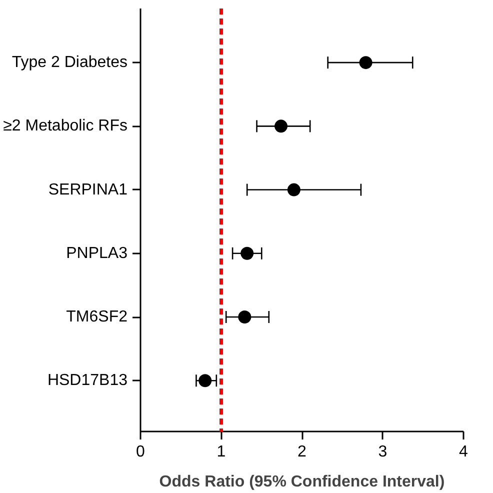 This screenshot has height=493, width=493. I want to click on y-tick-label: ≥2 Metabolic RFs, so click(65, 126).